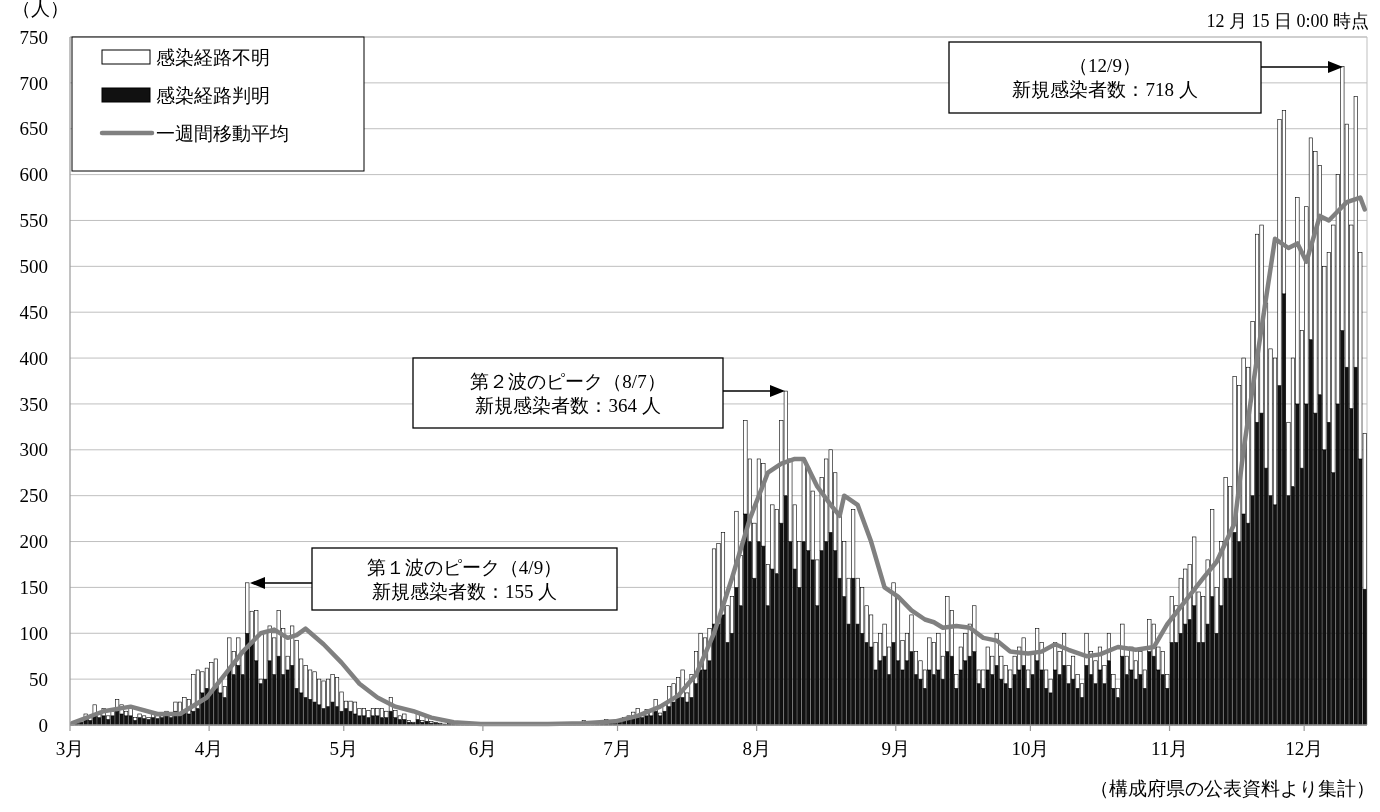  What do you see at coordinates (464, 579) in the screenshot?
I see `annotation: 第１波のピーク（4/9）新規感染者数：155 人` at bounding box center [464, 579].